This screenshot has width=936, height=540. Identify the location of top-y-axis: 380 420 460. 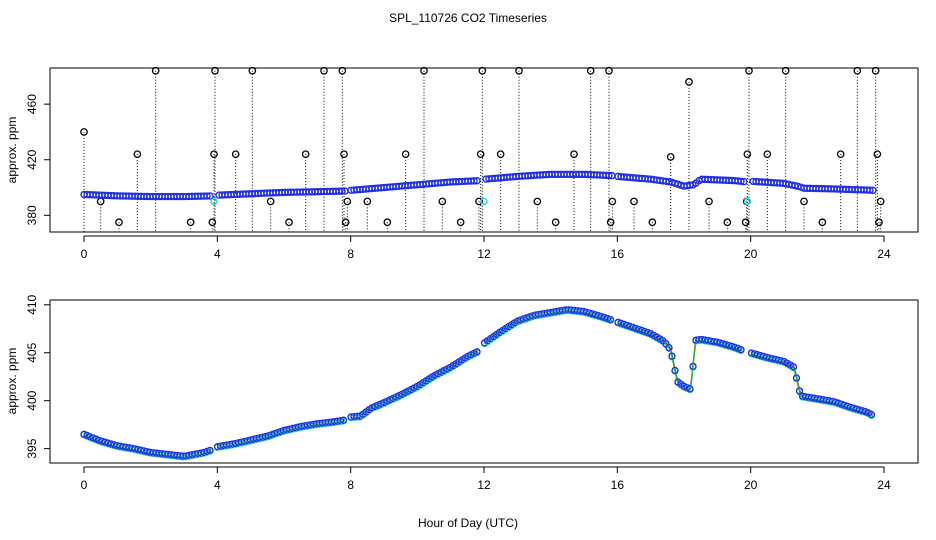
(38, 159).